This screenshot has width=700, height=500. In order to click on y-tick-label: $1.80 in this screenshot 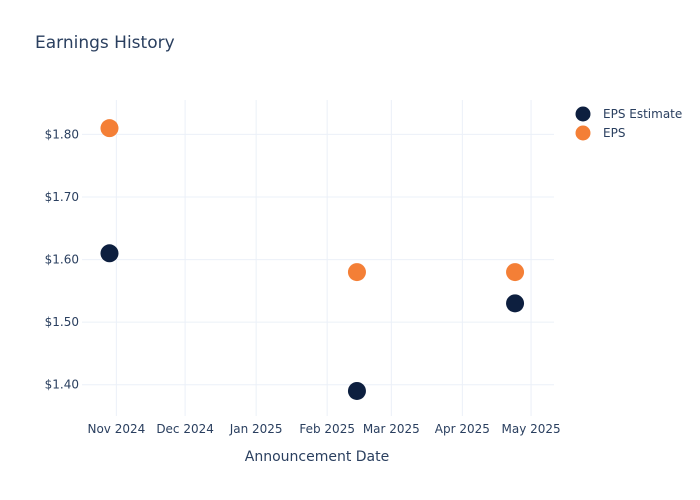, I will do `click(62, 134)`.